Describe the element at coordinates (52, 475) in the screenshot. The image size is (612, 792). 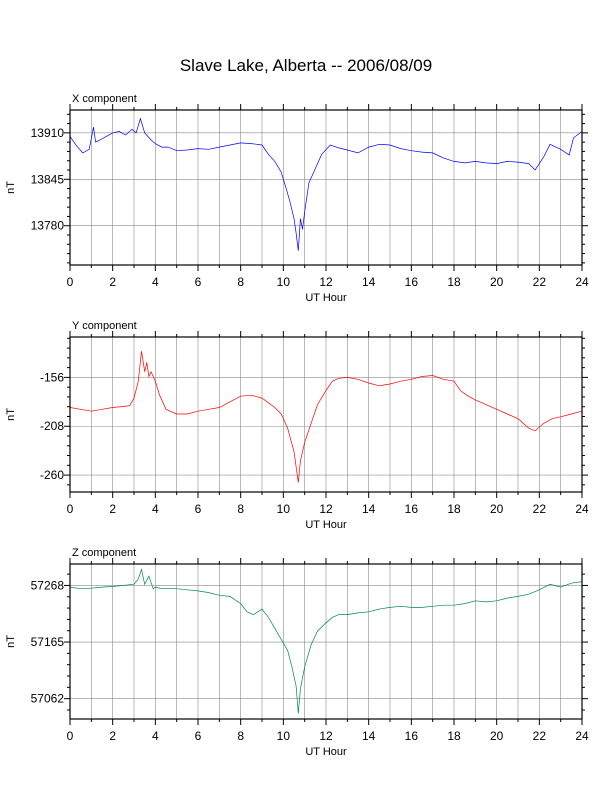
I see `y-tick-label: -260` at that location.